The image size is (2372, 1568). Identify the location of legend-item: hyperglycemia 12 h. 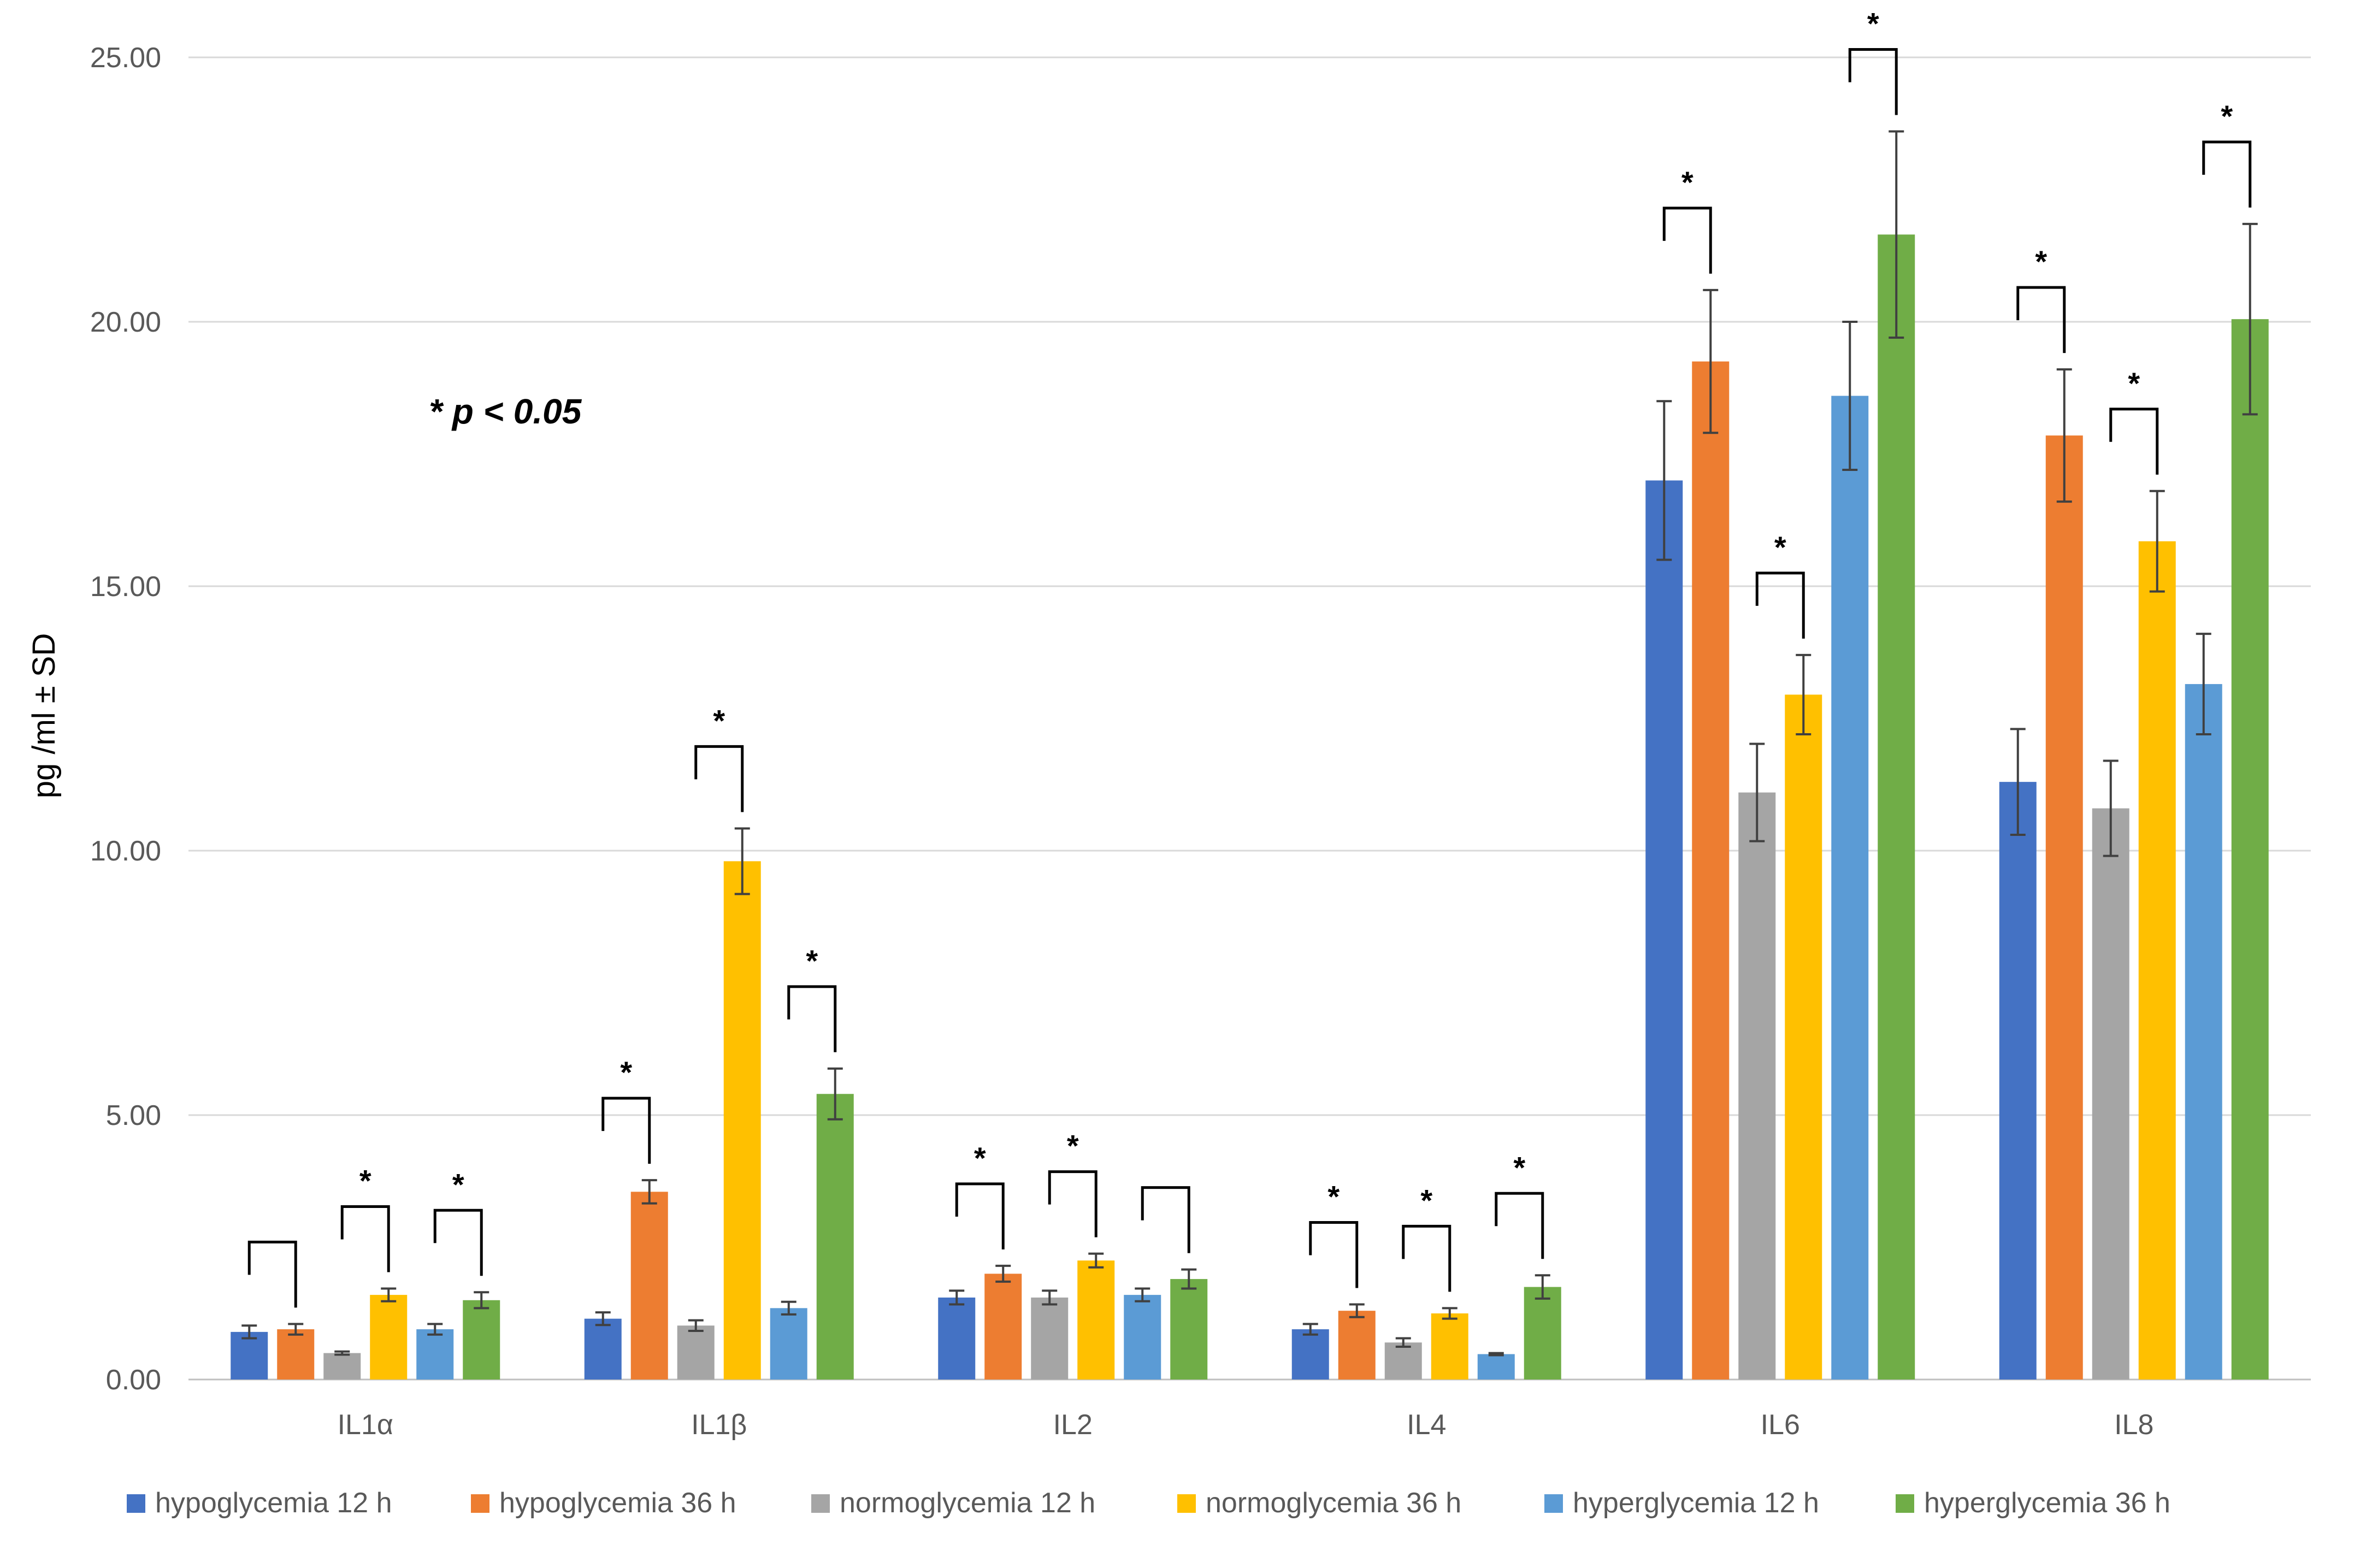
(1681, 1503).